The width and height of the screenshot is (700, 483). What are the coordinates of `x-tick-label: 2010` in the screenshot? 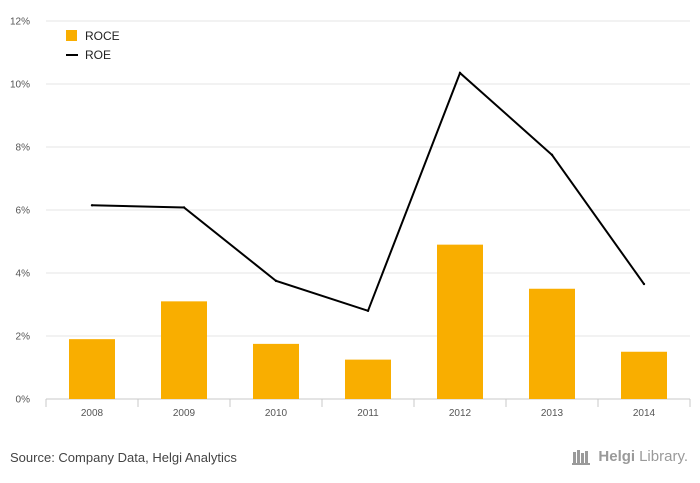 It's located at (276, 413).